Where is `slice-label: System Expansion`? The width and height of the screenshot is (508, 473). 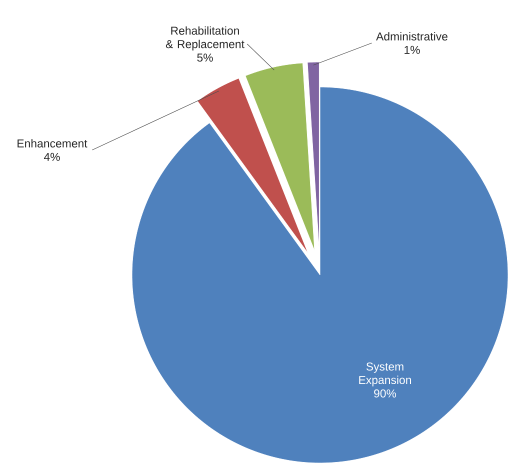 slice-label: System Expansion is located at coordinates (385, 374).